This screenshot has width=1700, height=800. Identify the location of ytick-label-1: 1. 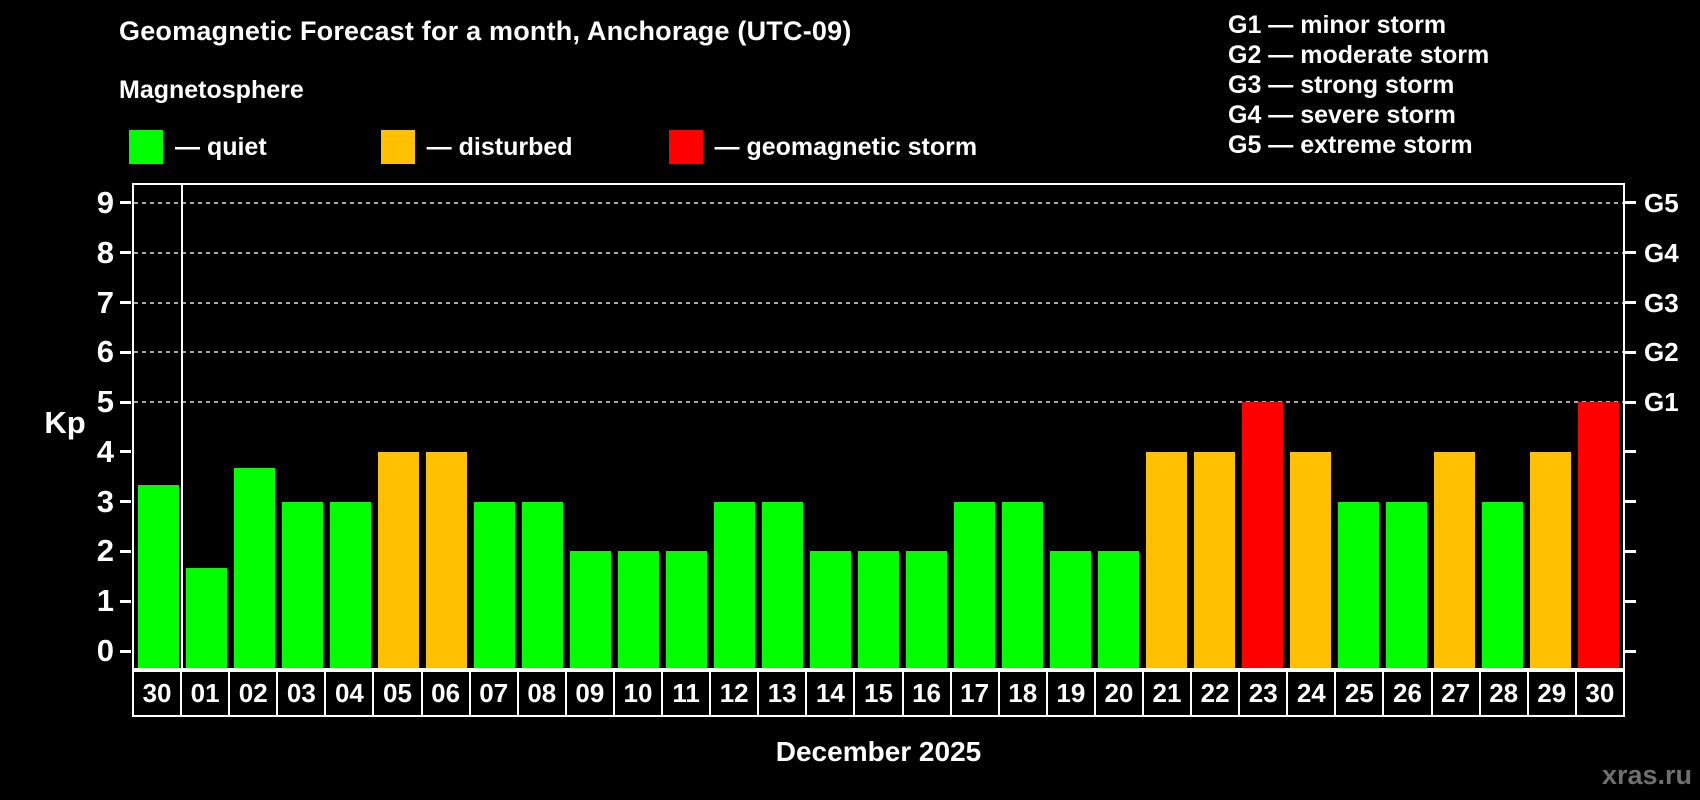
(105, 601).